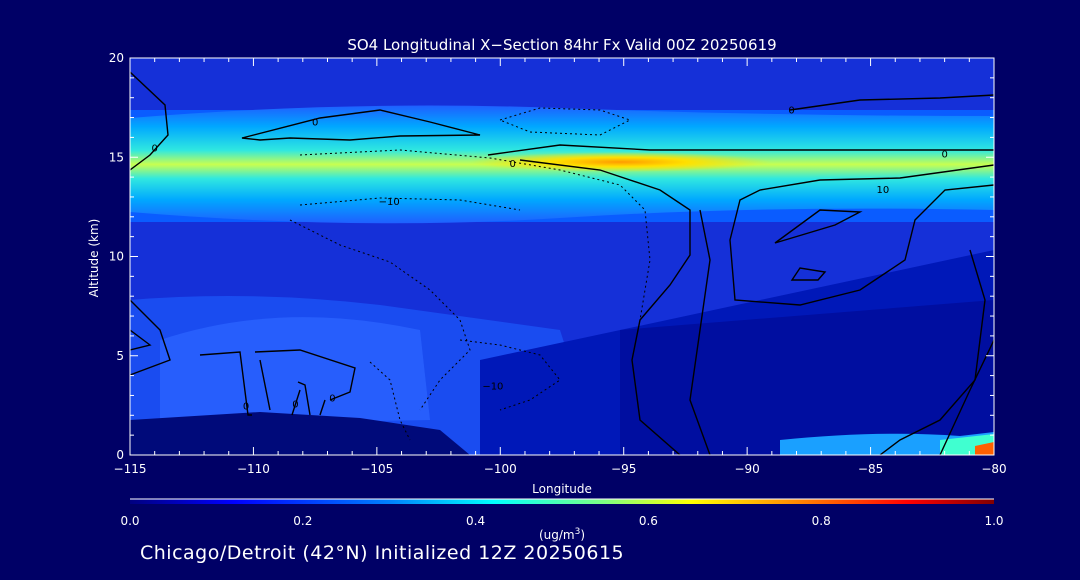 The height and width of the screenshot is (580, 1080). I want to click on y-tick-label: 10, so click(116, 257).